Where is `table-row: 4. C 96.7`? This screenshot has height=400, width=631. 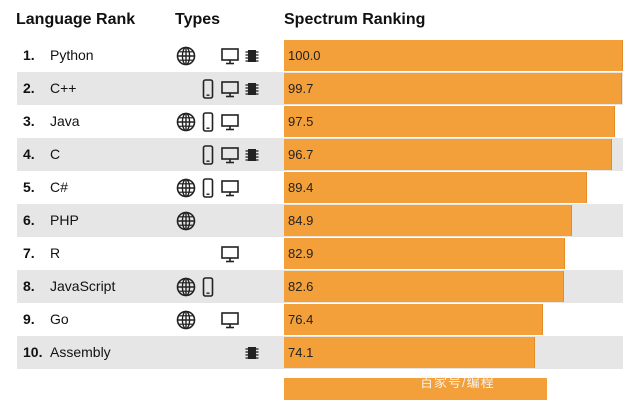 table-row: 4. C 96.7 is located at coordinates (320, 154).